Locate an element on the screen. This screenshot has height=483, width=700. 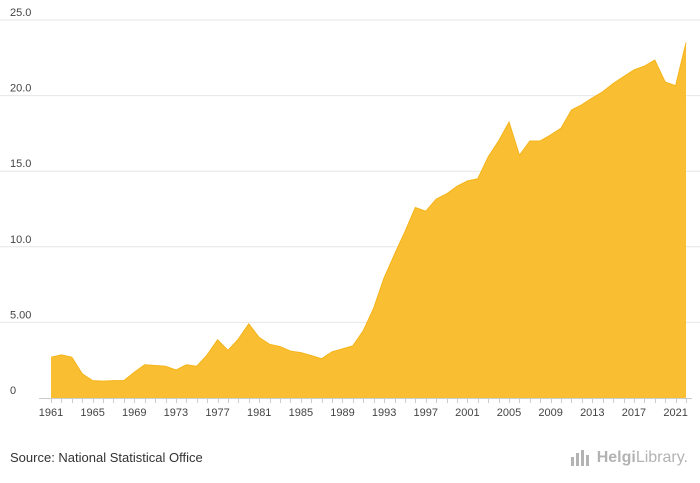
y-tick-label: 25.0 is located at coordinates (20, 13).